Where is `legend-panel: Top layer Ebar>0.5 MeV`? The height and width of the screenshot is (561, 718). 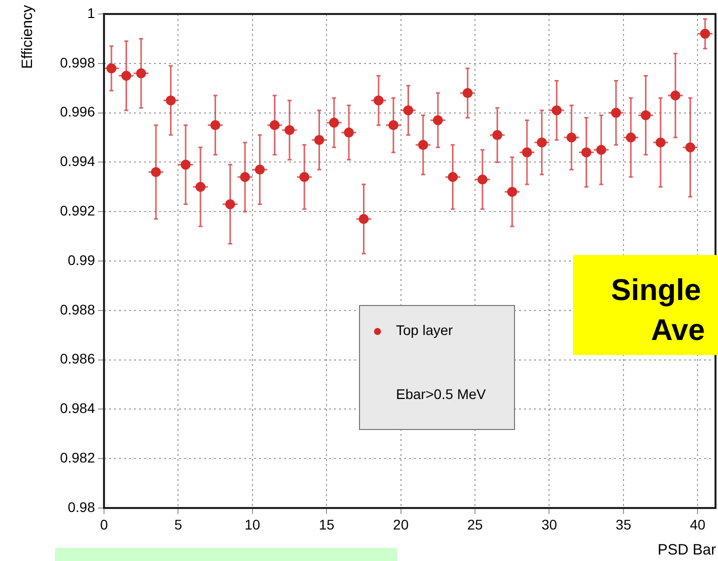
legend-panel: Top layer Ebar>0.5 MeV is located at coordinates (437, 367).